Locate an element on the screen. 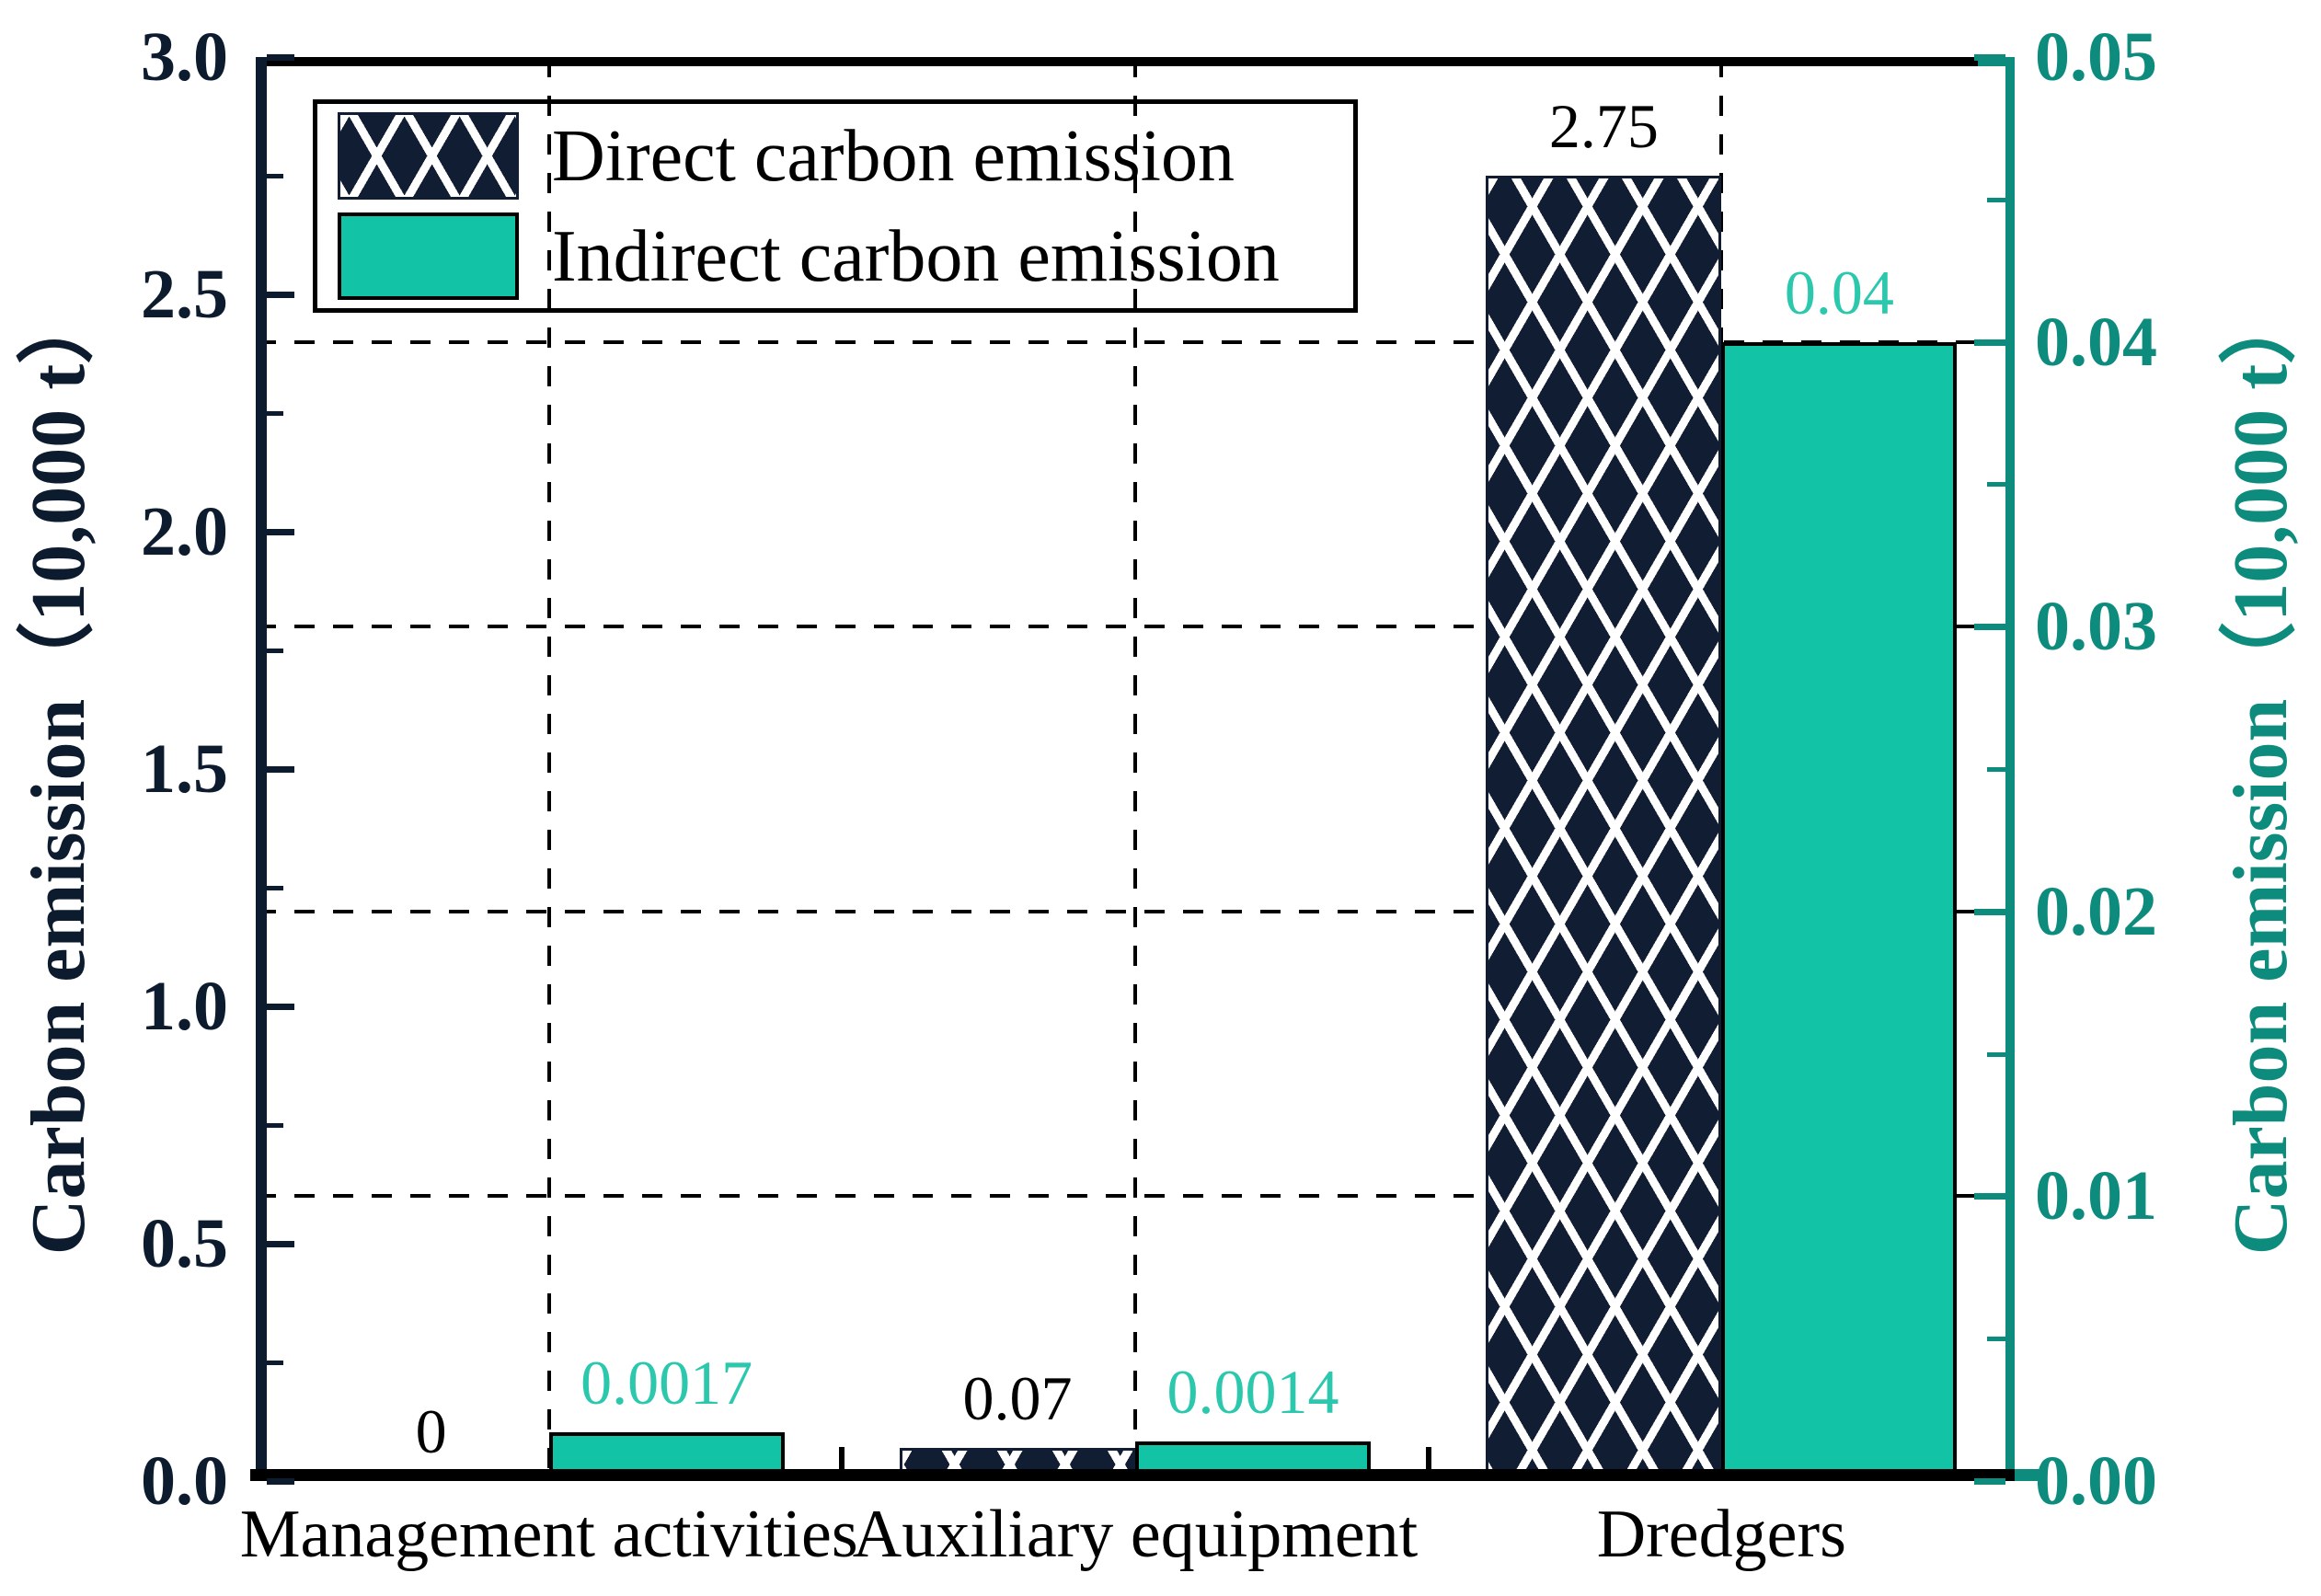  right-axis-tick-label: 0.00 is located at coordinates (2096, 1481).